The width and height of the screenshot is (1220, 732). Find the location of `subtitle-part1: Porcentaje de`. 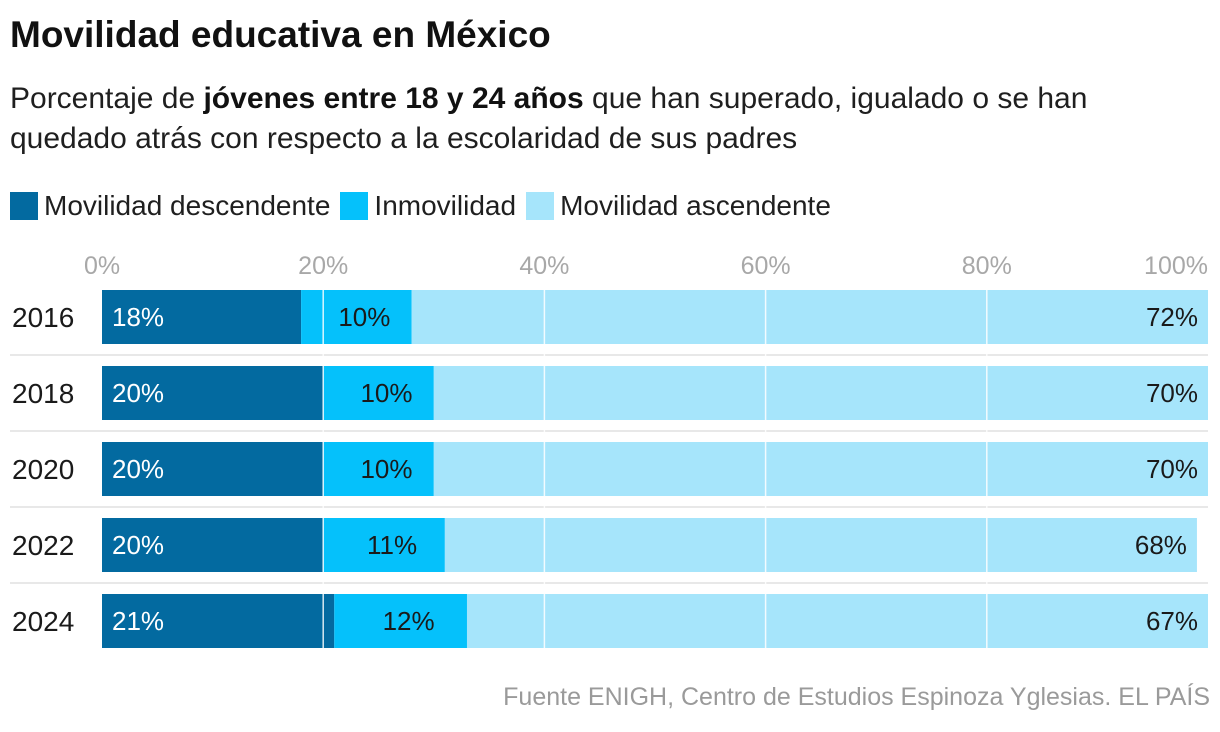

subtitle-part1: Porcentaje de is located at coordinates (107, 98).